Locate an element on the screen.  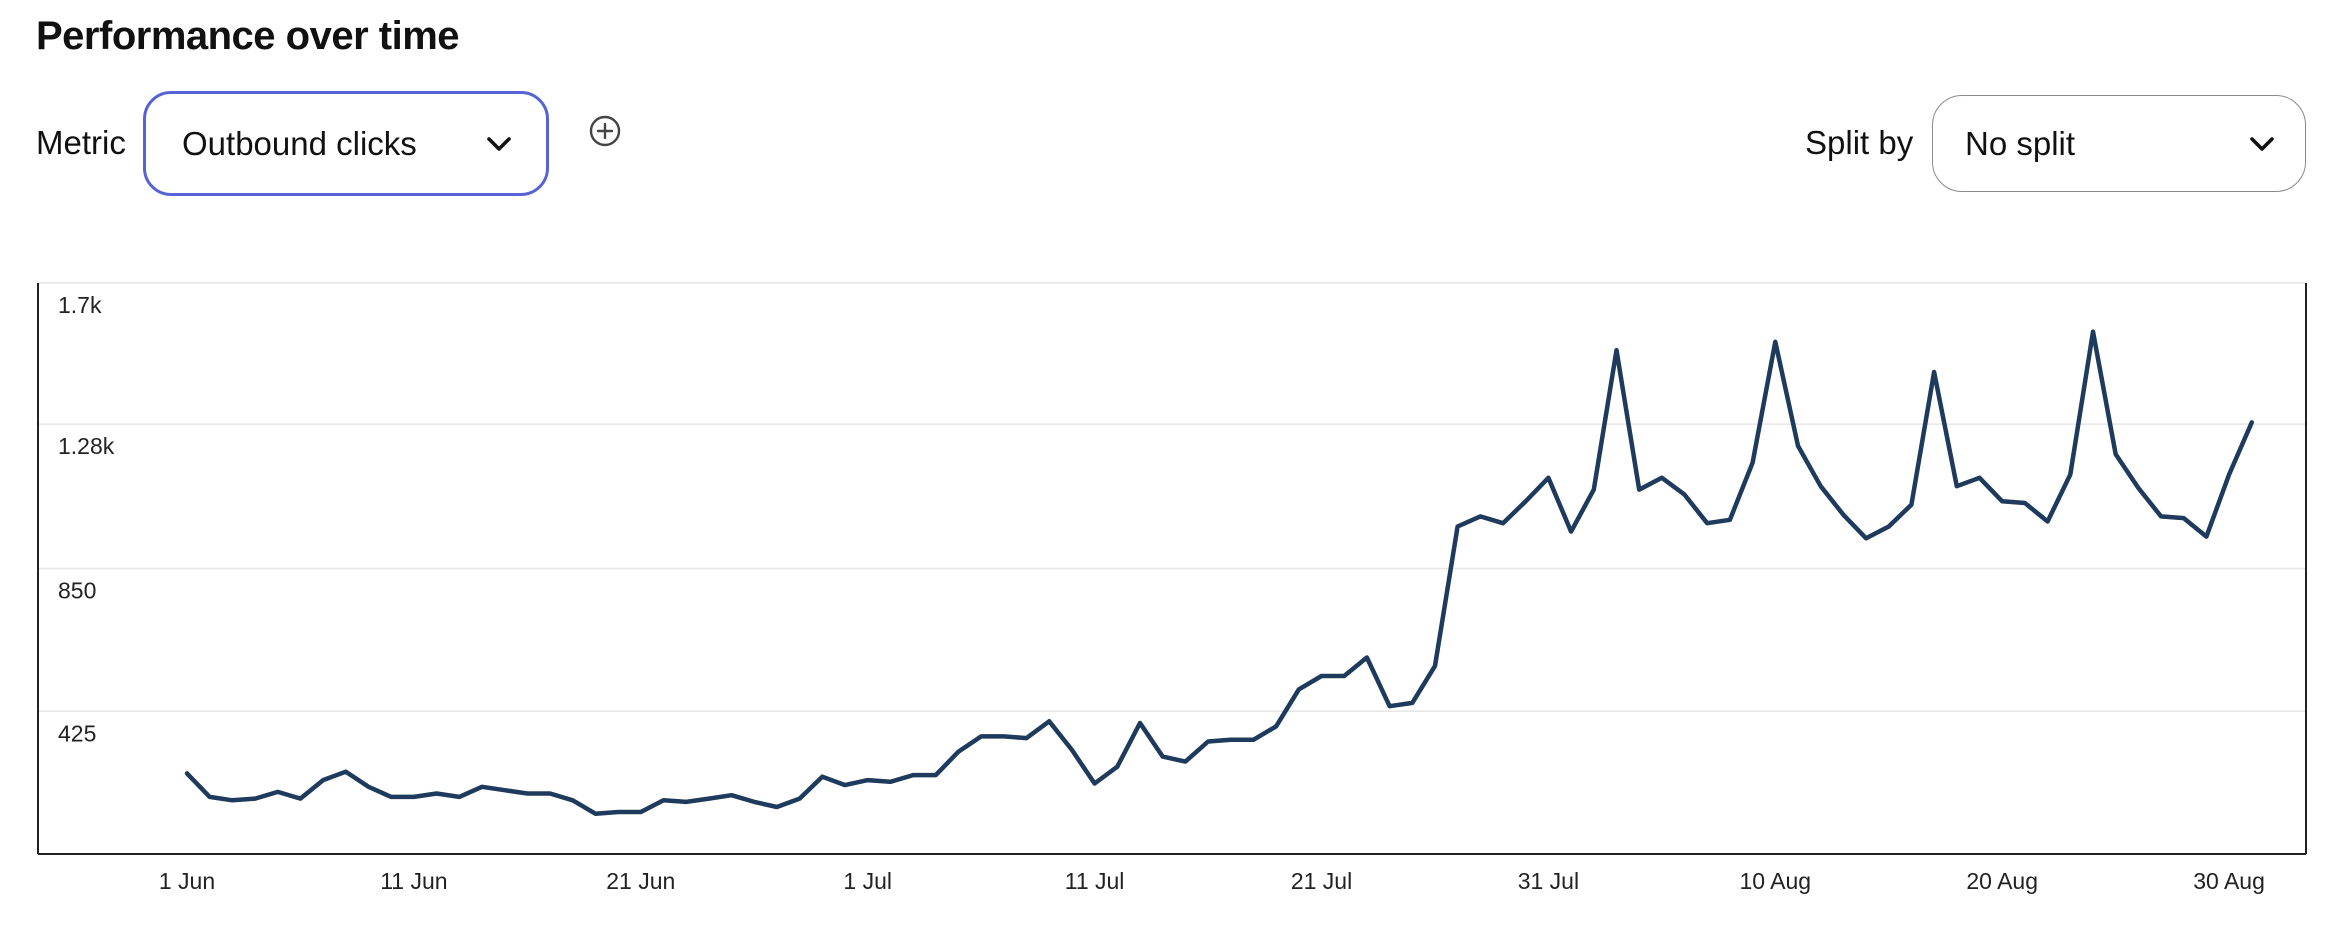
x-tick-label: 1 Jun is located at coordinates (187, 881).